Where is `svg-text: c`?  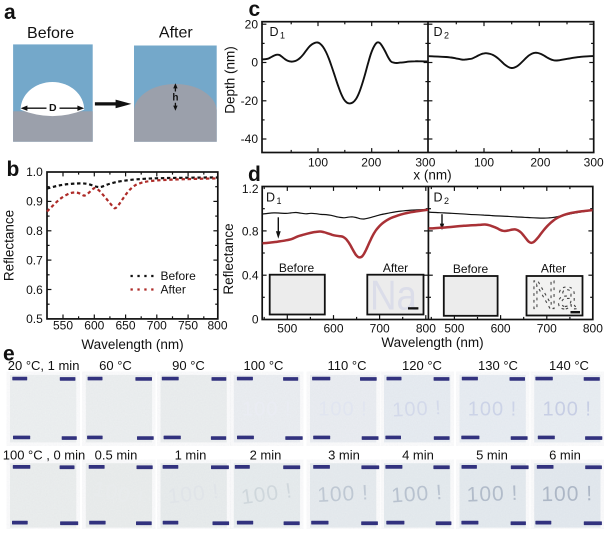 svg-text: c is located at coordinates (255, 10).